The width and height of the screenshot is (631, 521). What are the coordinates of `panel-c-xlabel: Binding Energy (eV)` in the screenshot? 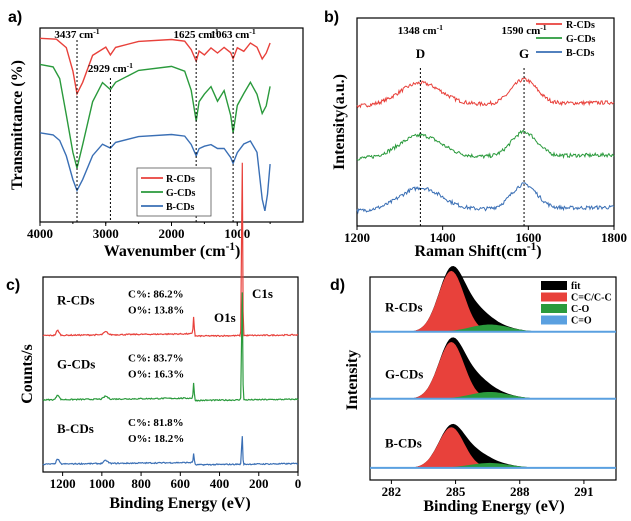 It's located at (179, 503).